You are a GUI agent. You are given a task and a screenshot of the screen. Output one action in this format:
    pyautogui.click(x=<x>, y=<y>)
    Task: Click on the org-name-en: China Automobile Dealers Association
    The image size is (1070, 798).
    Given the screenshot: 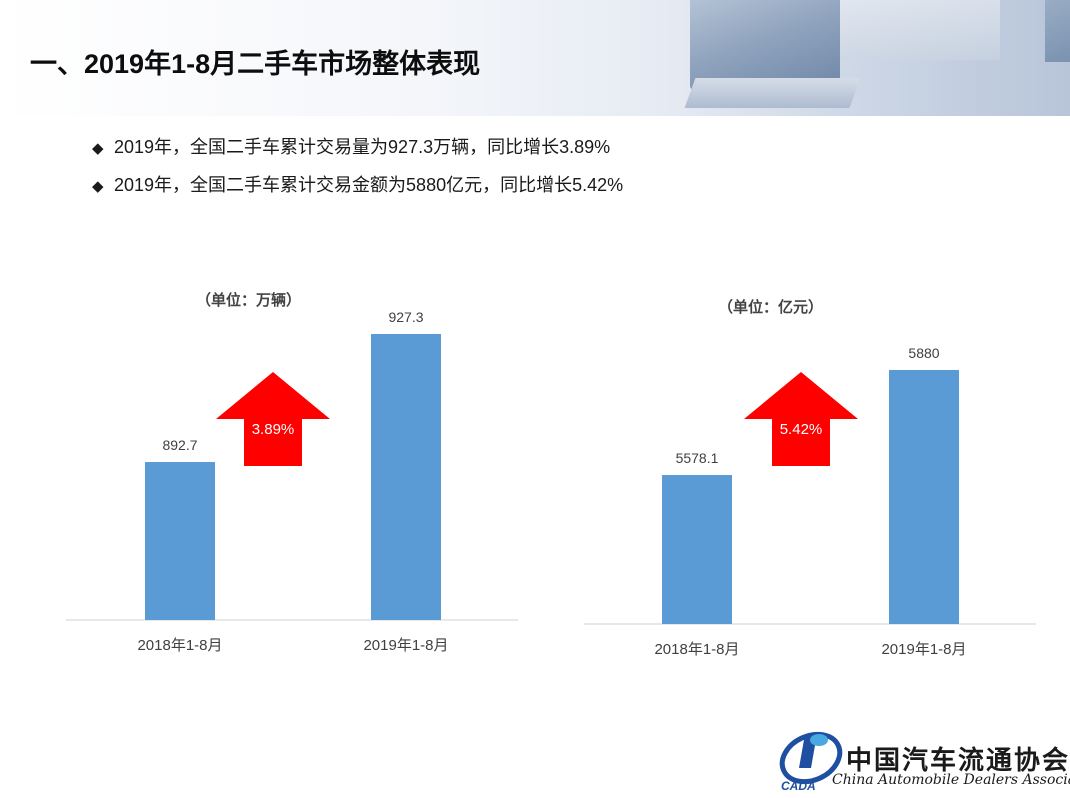 What is the action you would take?
    pyautogui.click(x=951, y=780)
    